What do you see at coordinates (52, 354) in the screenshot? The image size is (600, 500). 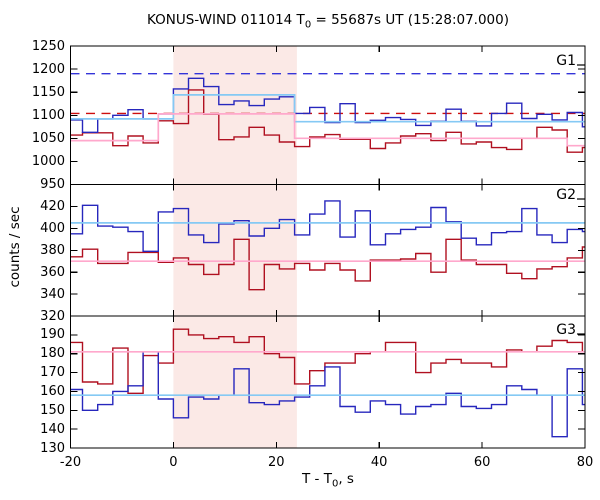 I see `y-tick-label: 180` at bounding box center [52, 354].